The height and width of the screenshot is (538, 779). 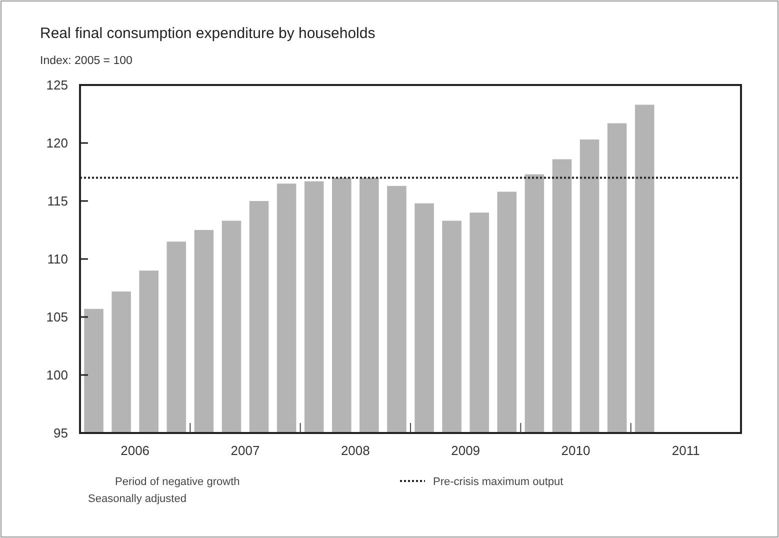 What do you see at coordinates (57, 85) in the screenshot?
I see `y-tick-label: 125` at bounding box center [57, 85].